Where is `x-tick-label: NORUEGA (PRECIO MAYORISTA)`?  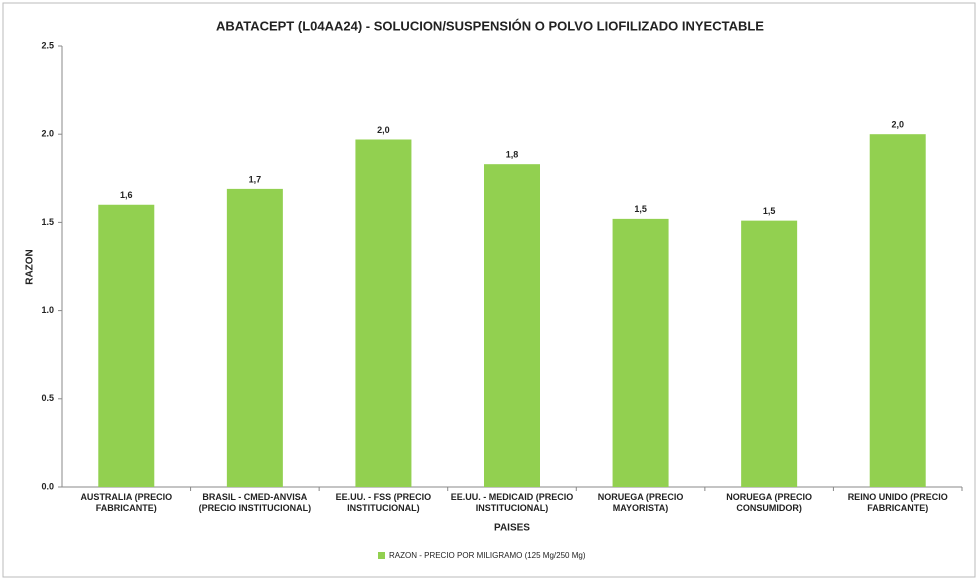
x-tick-label: NORUEGA (PRECIO MAYORISTA) is located at coordinates (640, 502).